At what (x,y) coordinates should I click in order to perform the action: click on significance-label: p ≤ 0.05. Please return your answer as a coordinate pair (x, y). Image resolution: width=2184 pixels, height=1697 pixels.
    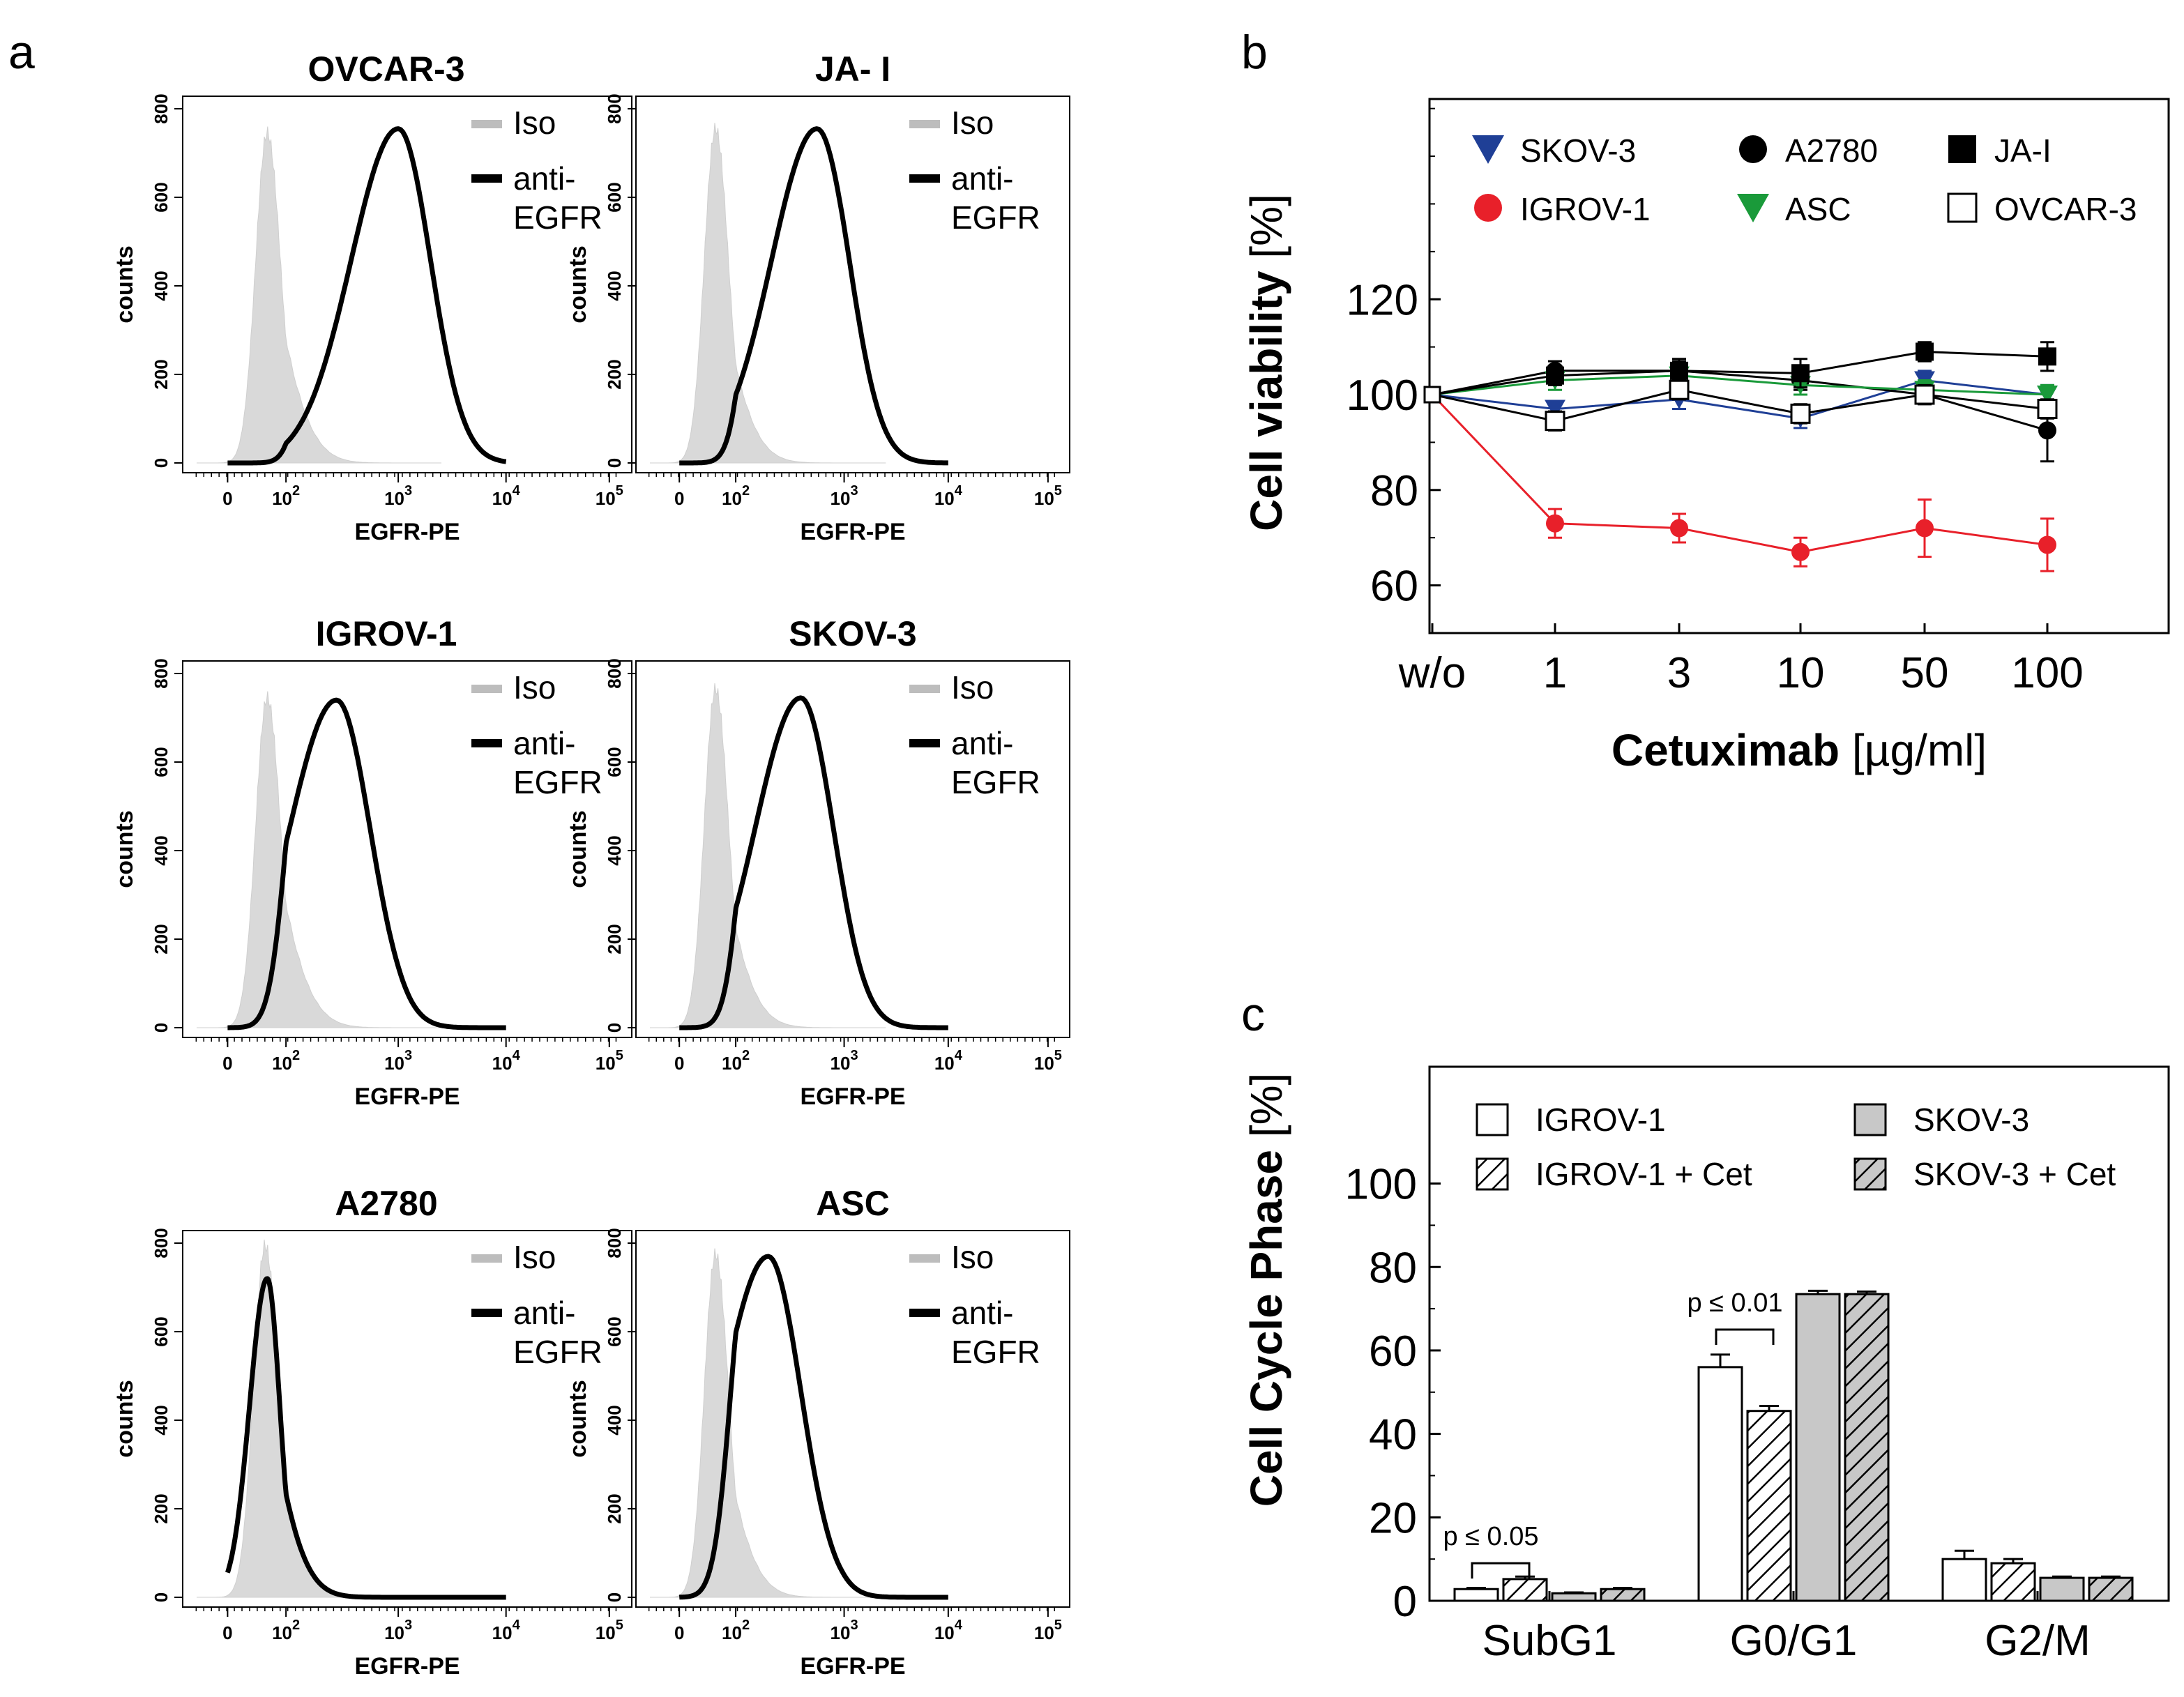
    Looking at the image, I should click on (1490, 1536).